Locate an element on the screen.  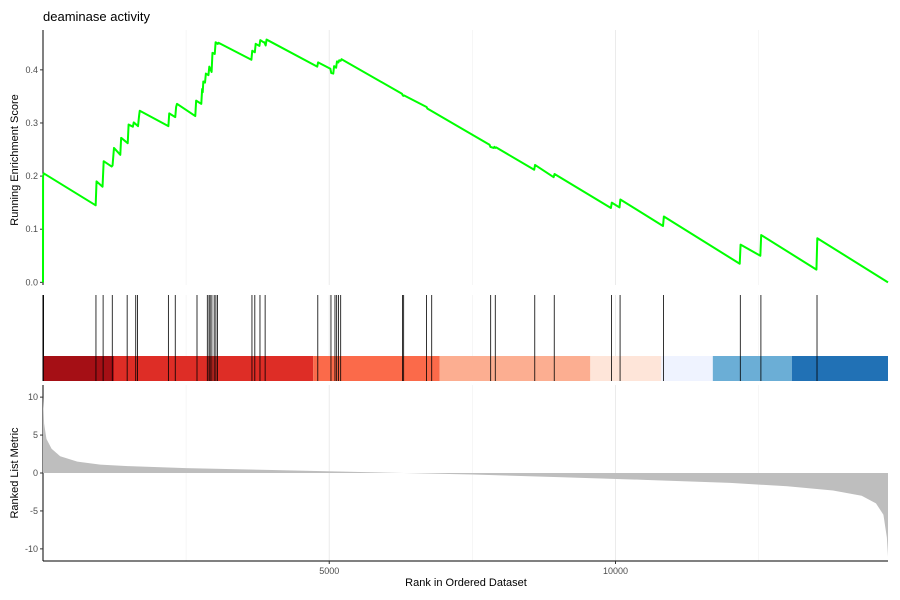
rank-color-bands is located at coordinates (465, 368).